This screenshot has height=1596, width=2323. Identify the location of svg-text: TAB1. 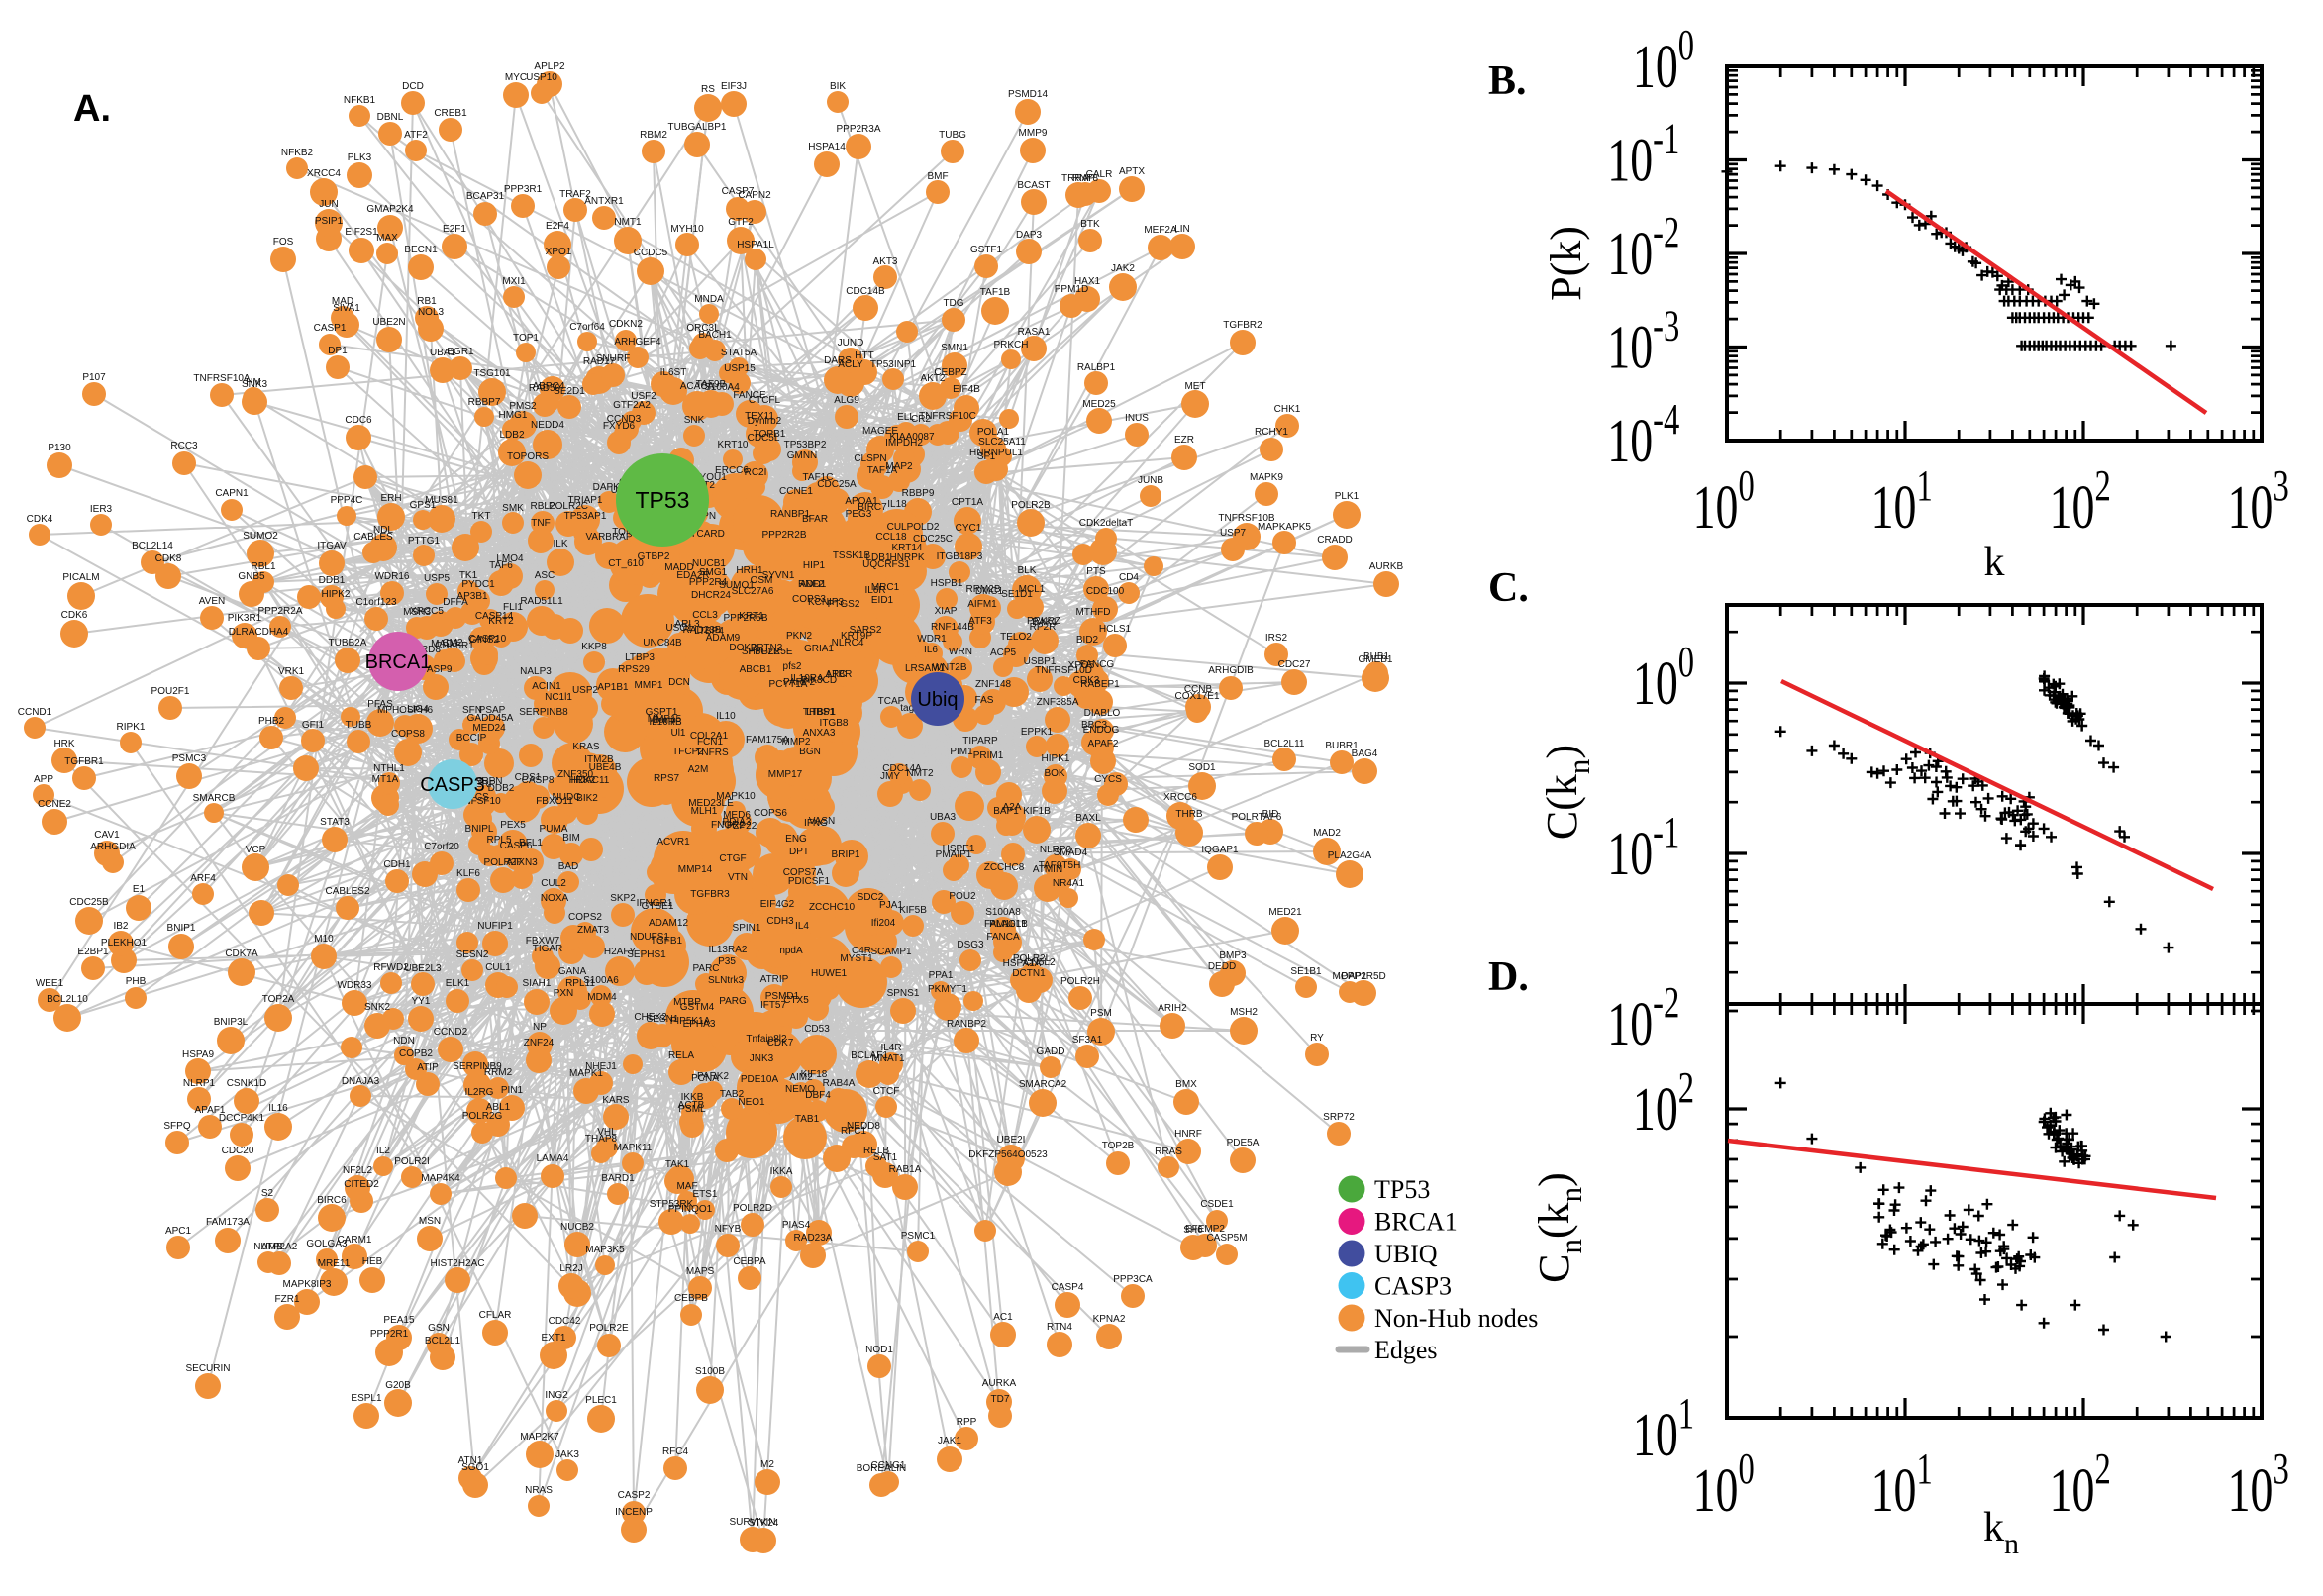
(808, 1119).